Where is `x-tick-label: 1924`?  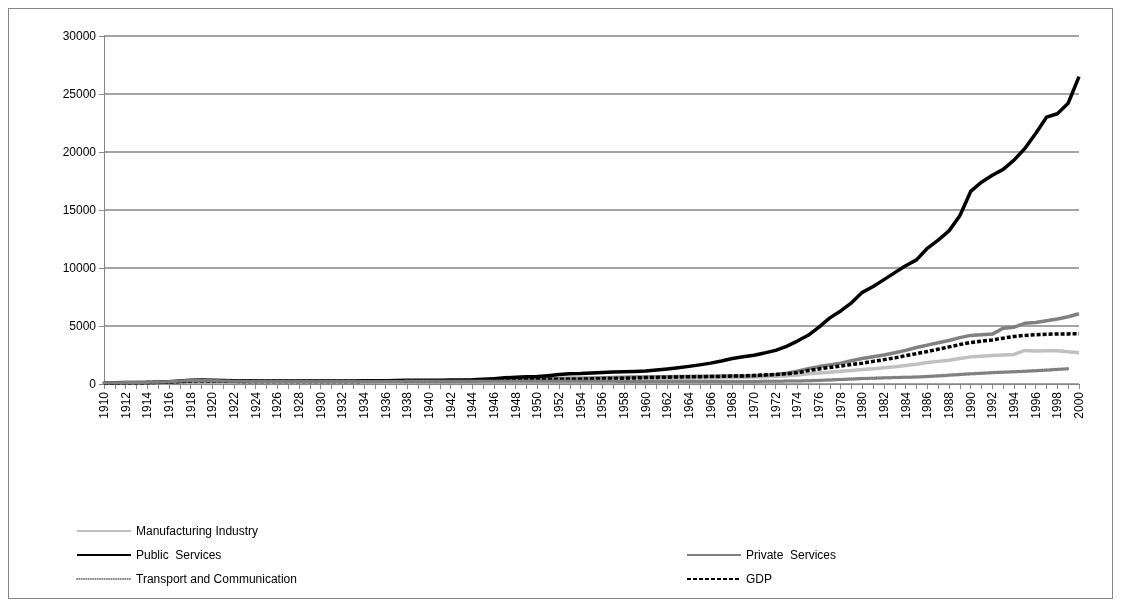 x-tick-label: 1924 is located at coordinates (255, 405).